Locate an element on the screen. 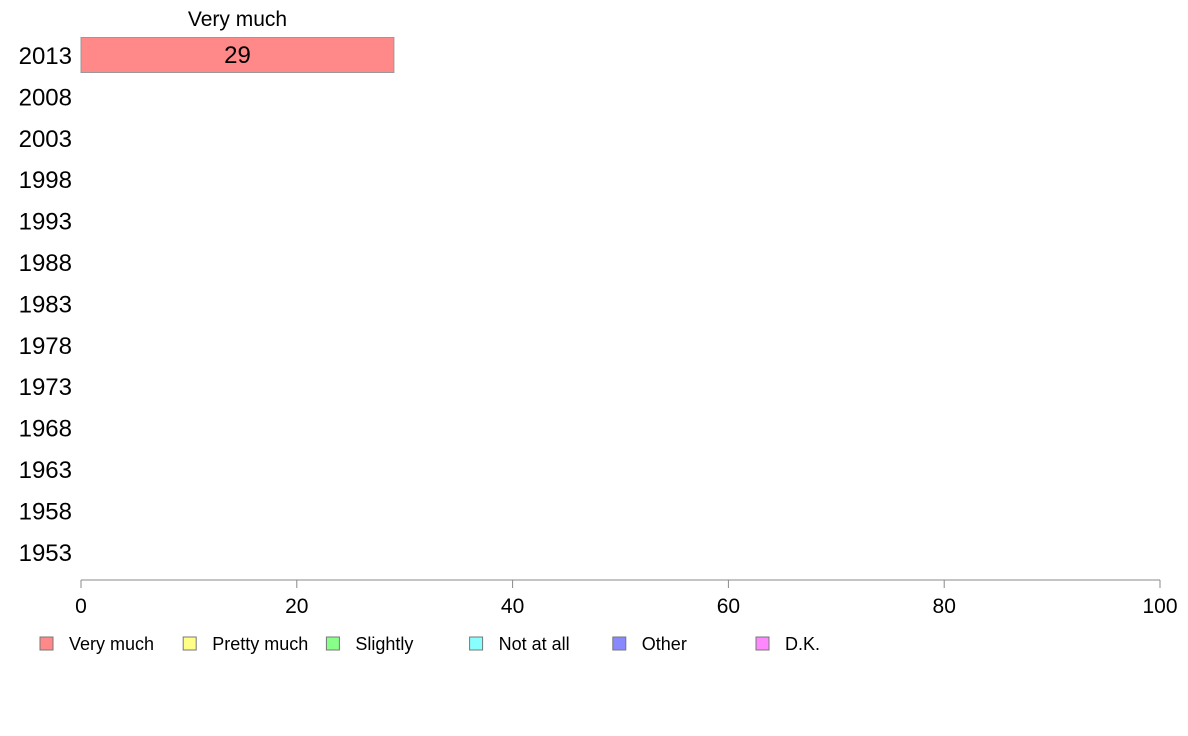 The height and width of the screenshot is (736, 1188). bar-segment is located at coordinates (237, 55).